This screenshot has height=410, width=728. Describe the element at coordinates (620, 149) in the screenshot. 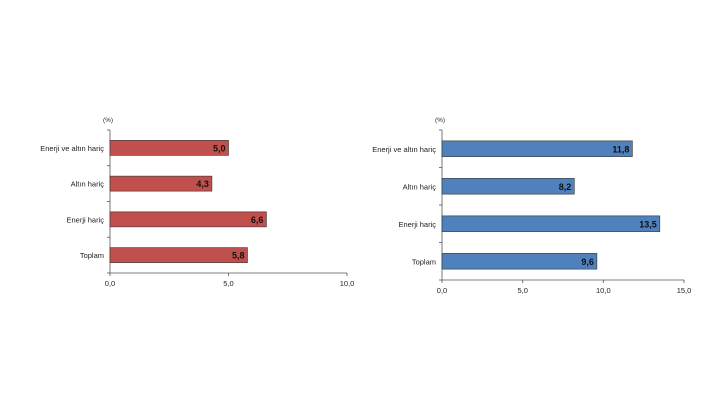

I see `right-data-label: 11,8` at that location.